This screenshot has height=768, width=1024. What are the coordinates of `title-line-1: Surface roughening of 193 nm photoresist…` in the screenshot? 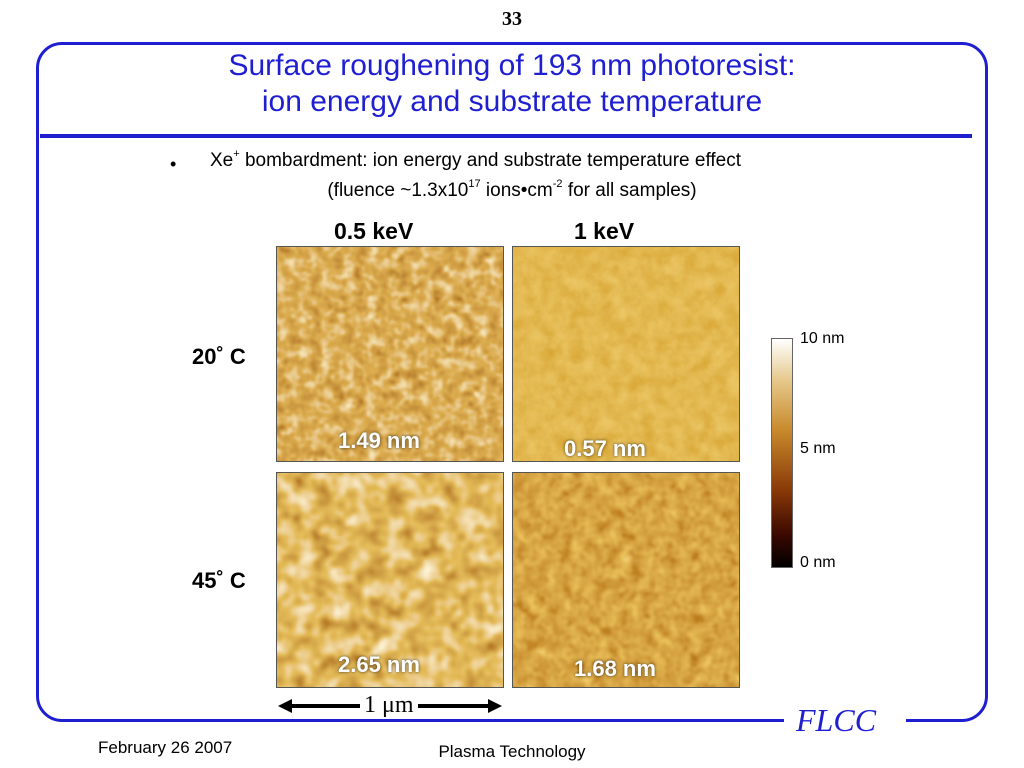 It's located at (512, 65).